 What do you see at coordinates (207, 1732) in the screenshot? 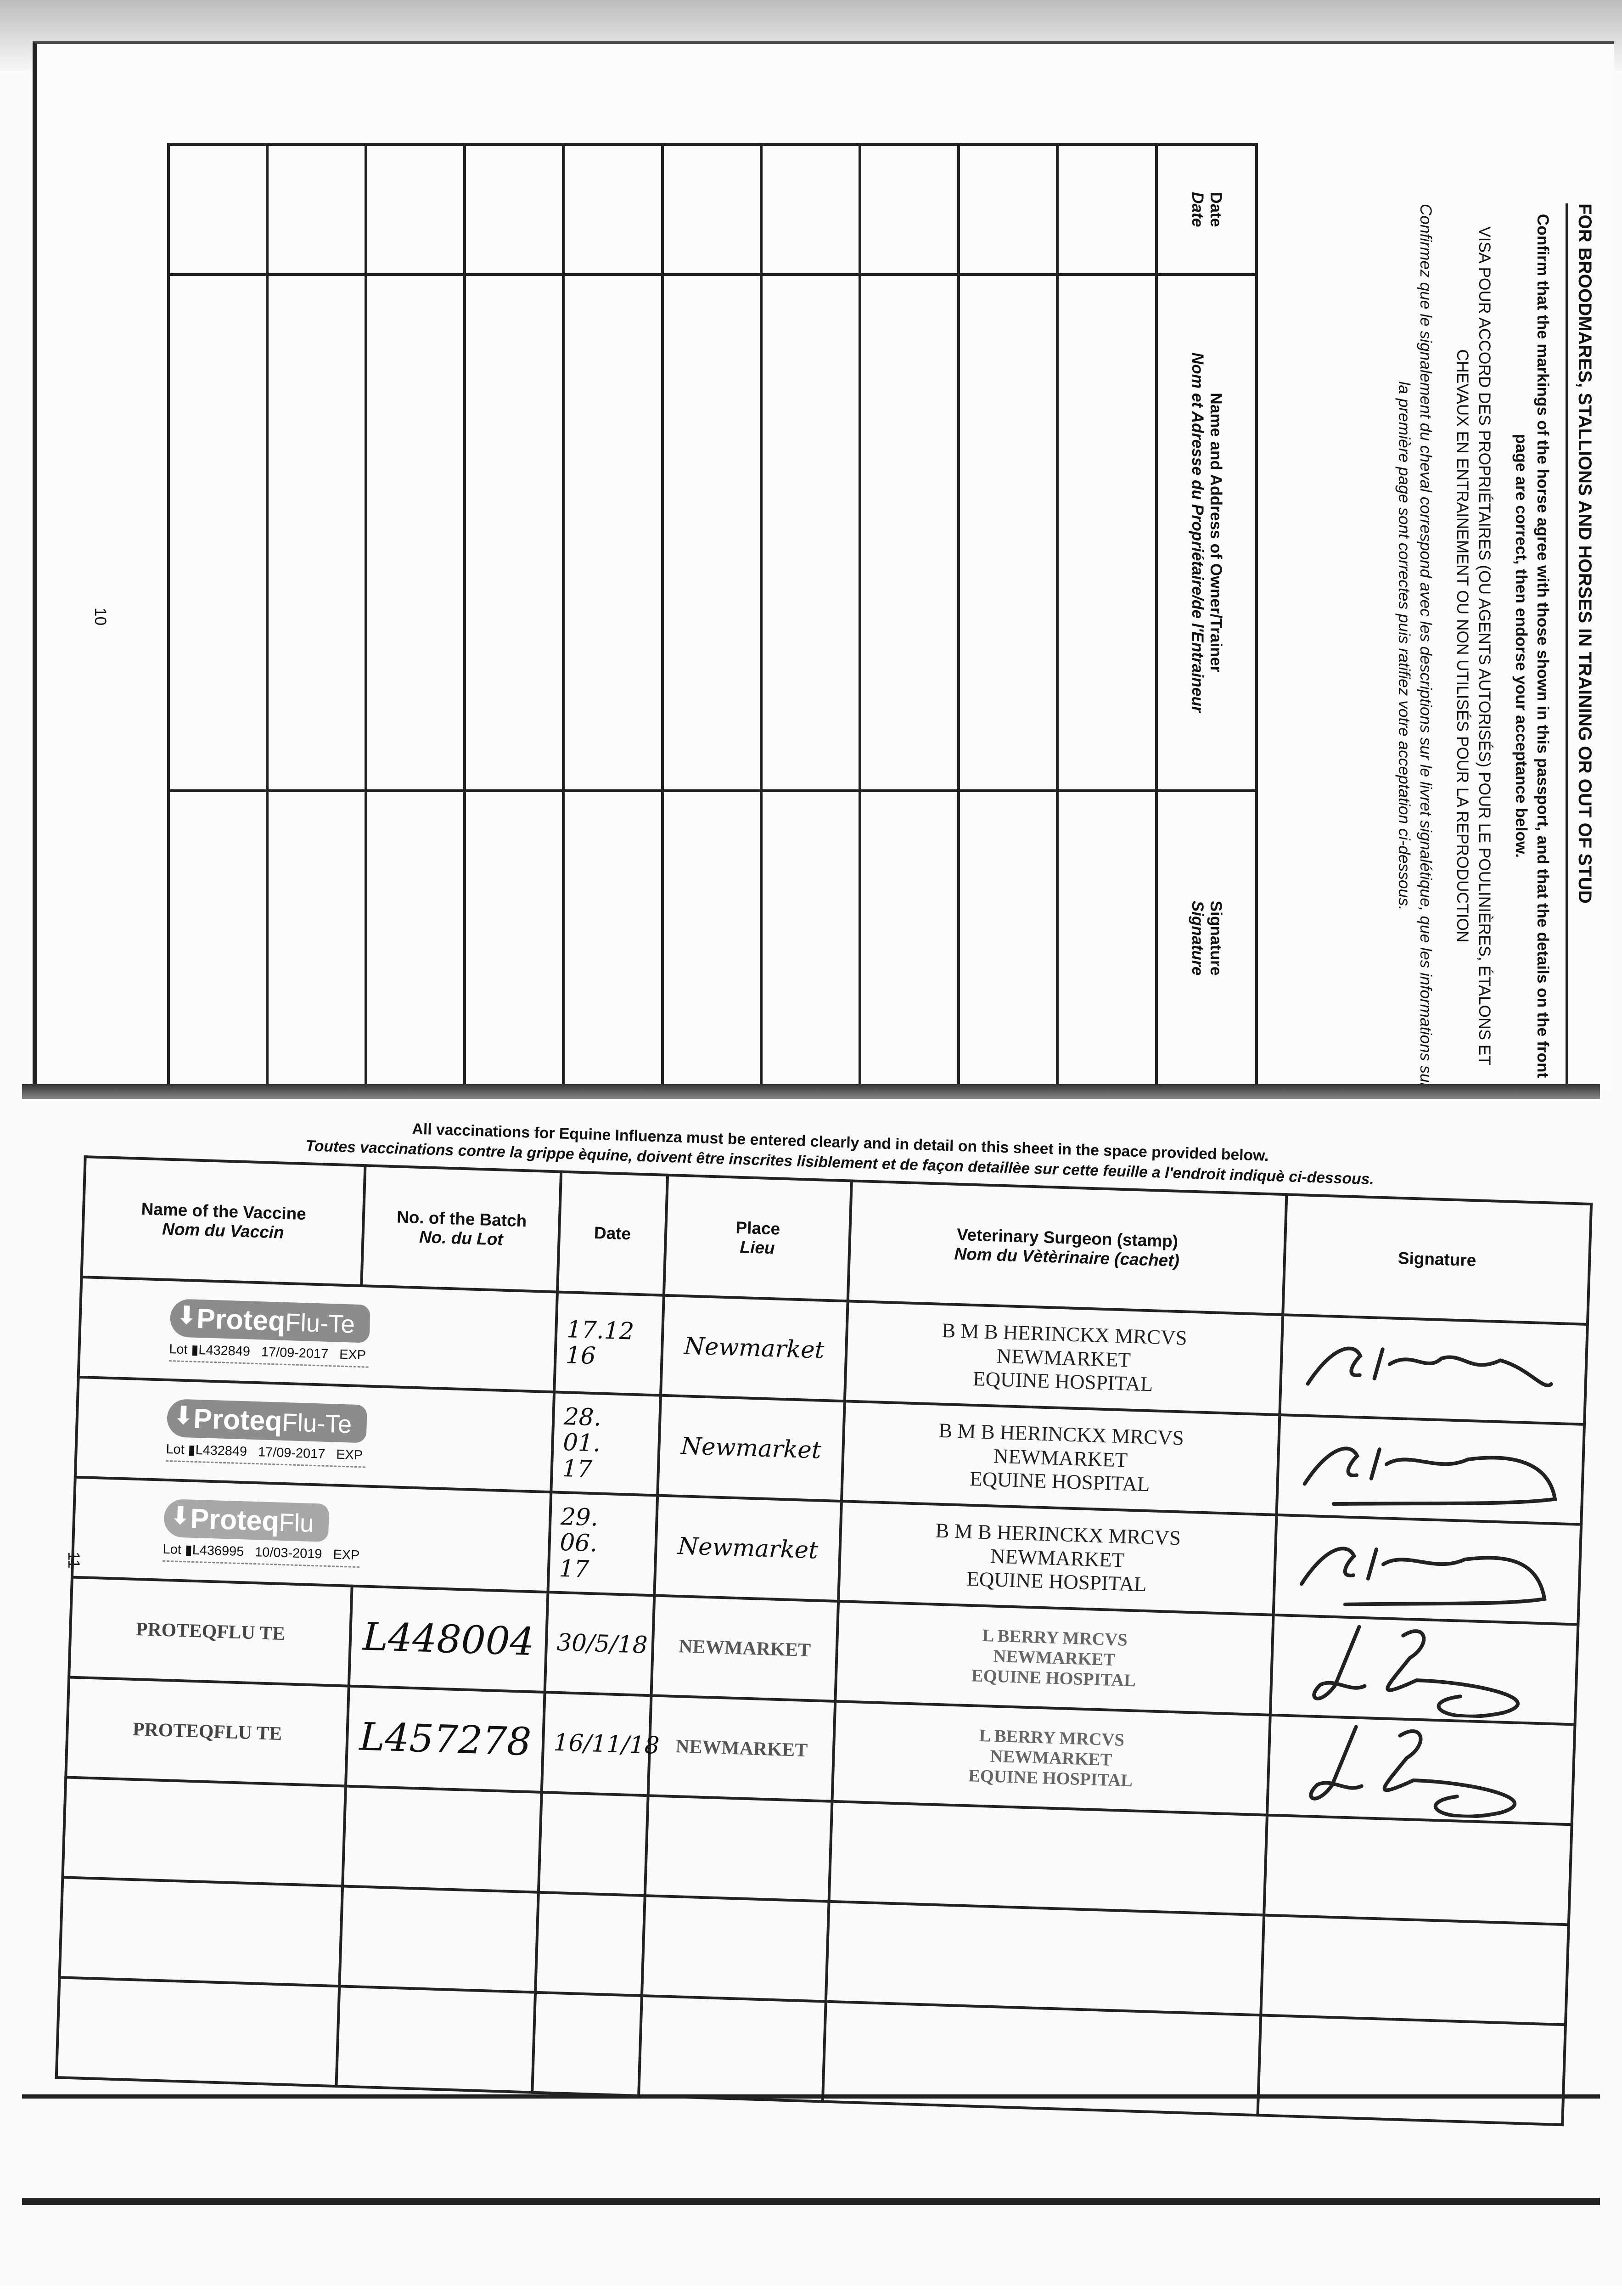
I see `vaccine-name: PROTEQFLU TE` at bounding box center [207, 1732].